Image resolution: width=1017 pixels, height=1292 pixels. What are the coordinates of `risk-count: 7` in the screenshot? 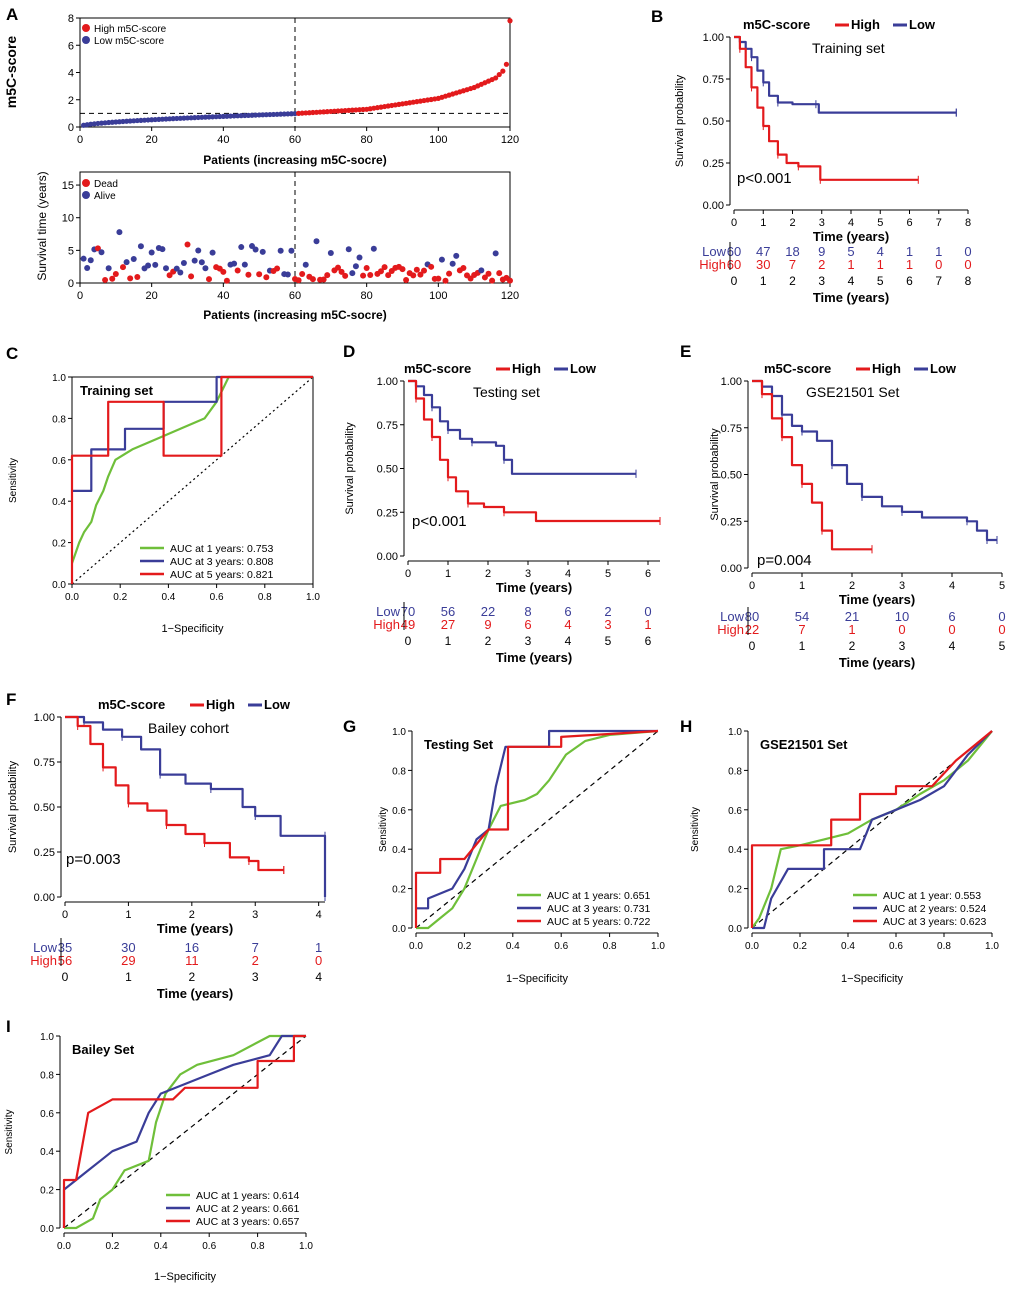 It's located at (801, 629).